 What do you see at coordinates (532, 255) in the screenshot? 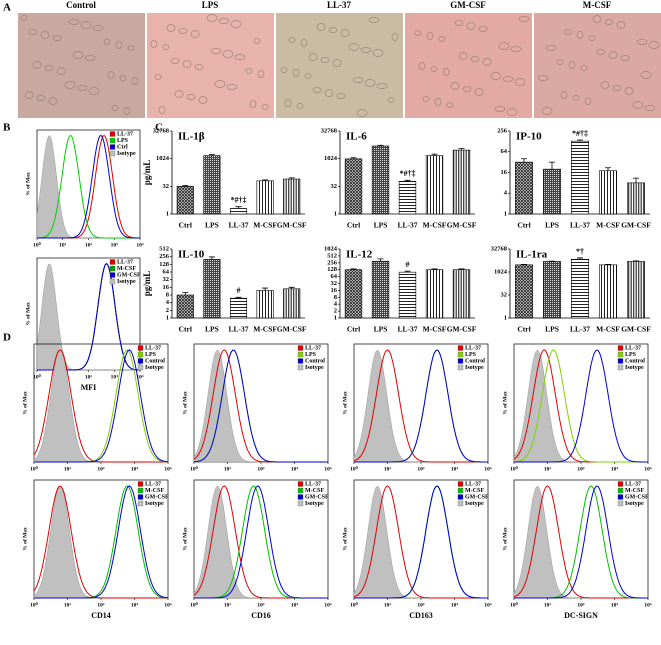
I see `chart-title: IL-1ra` at bounding box center [532, 255].